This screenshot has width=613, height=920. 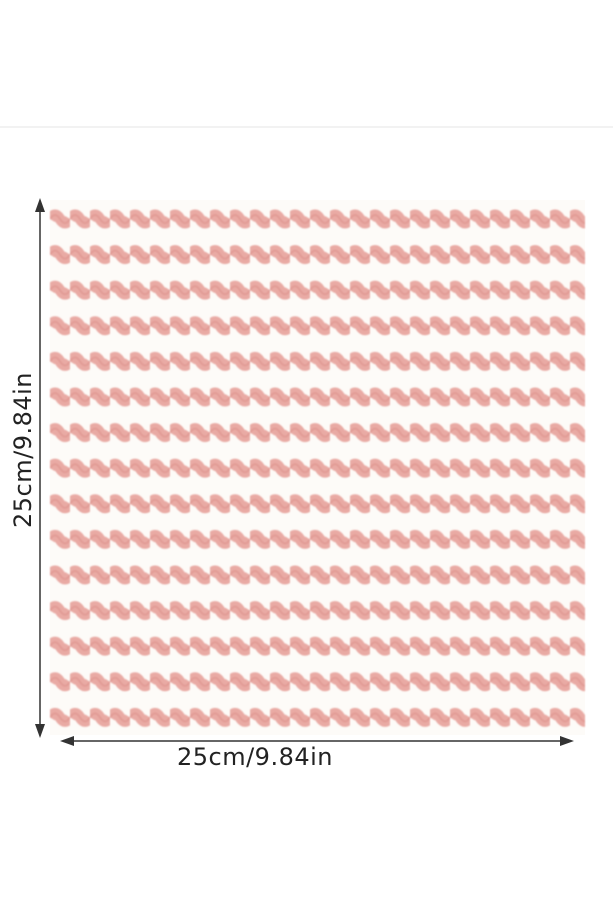 I want to click on width-arrow, so click(x=317, y=741).